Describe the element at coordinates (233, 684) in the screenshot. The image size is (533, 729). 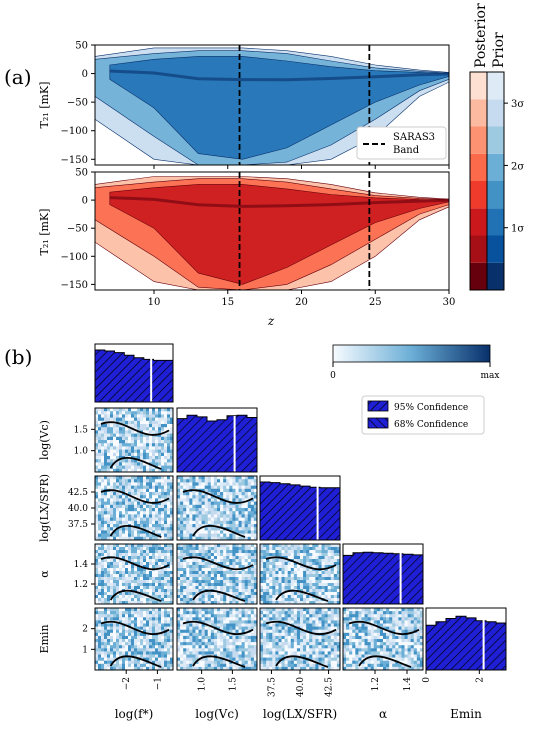
I see `corner-xtick-label: 1.5` at that location.